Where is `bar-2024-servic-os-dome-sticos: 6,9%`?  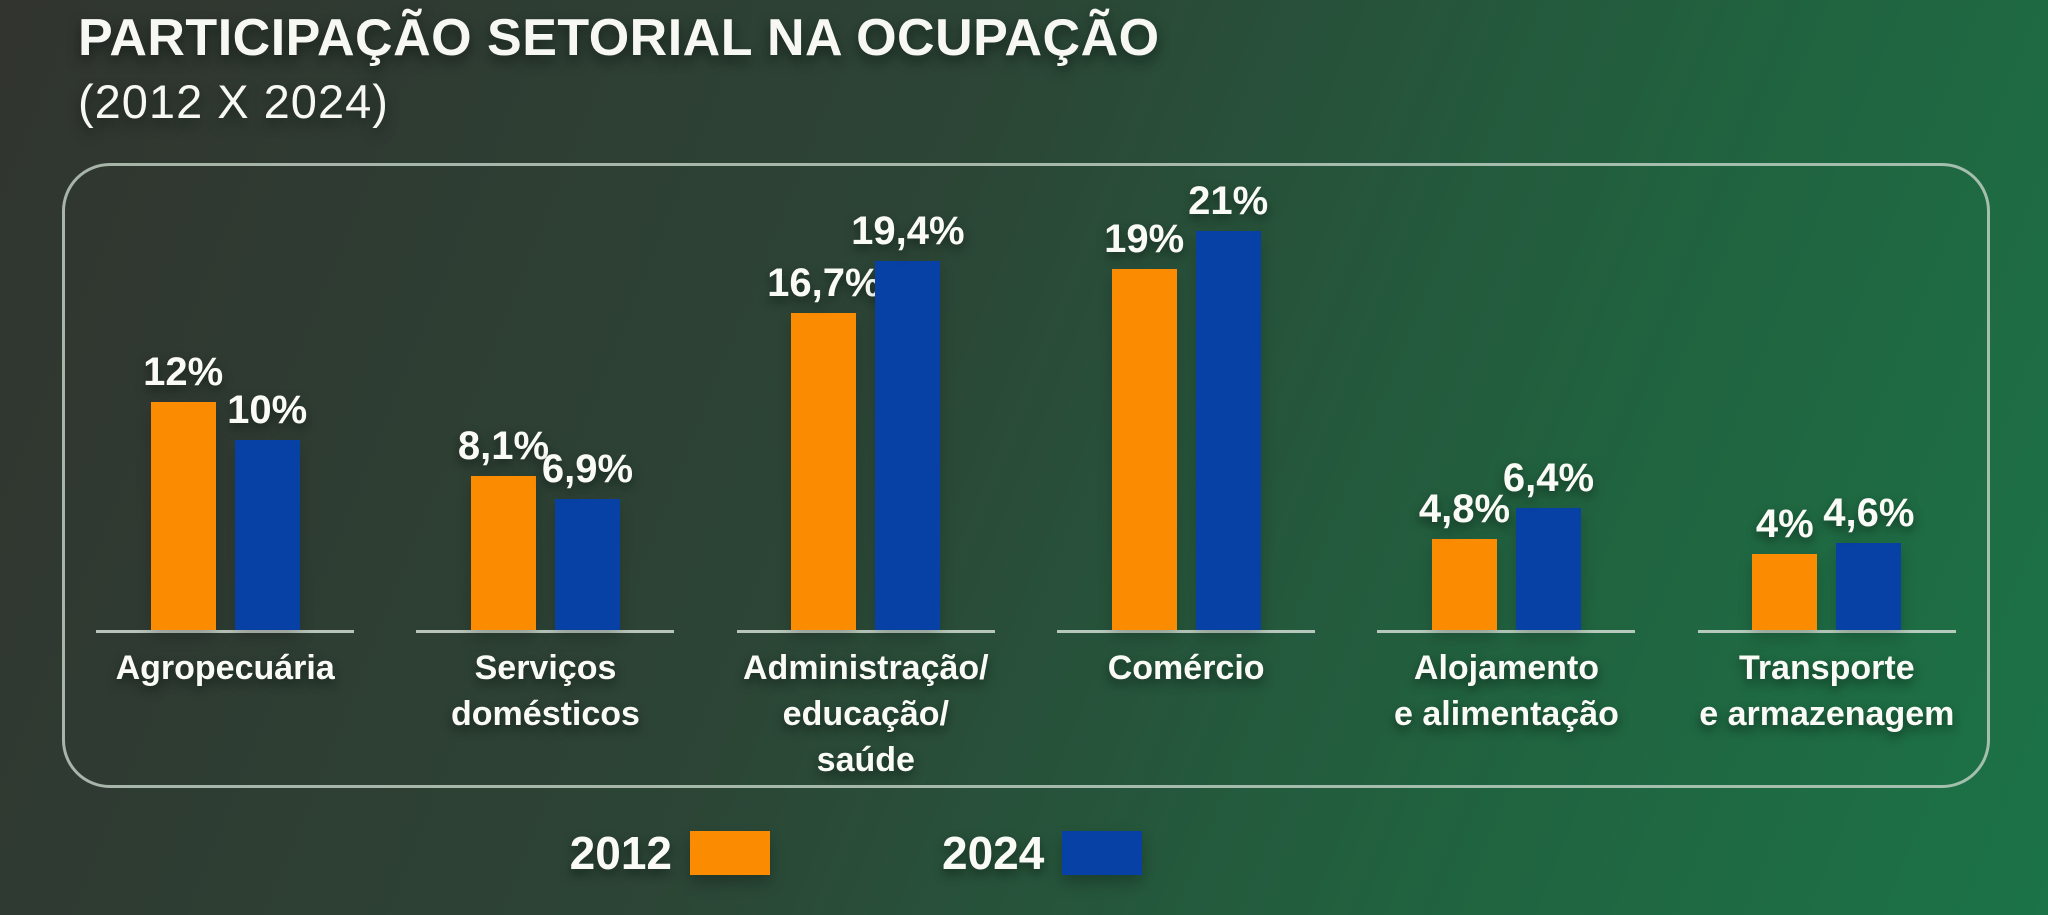 bar-2024-servic-os-dome-sticos: 6,9% is located at coordinates (587, 538).